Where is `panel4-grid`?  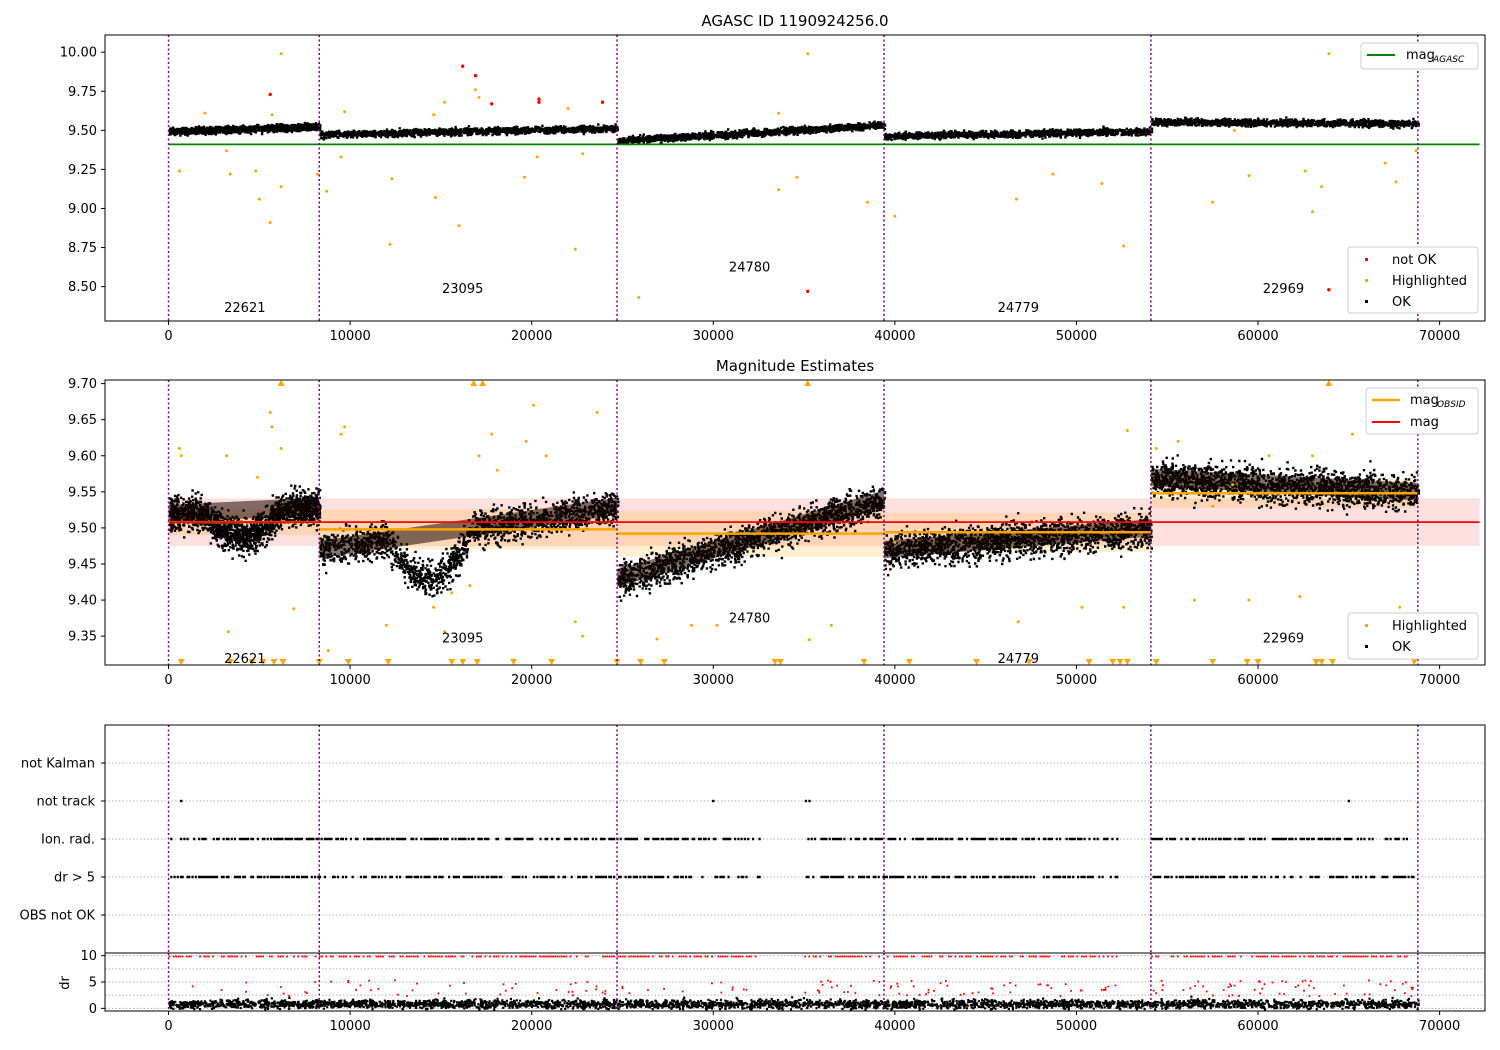
panel4-grid is located at coordinates (795, 982).